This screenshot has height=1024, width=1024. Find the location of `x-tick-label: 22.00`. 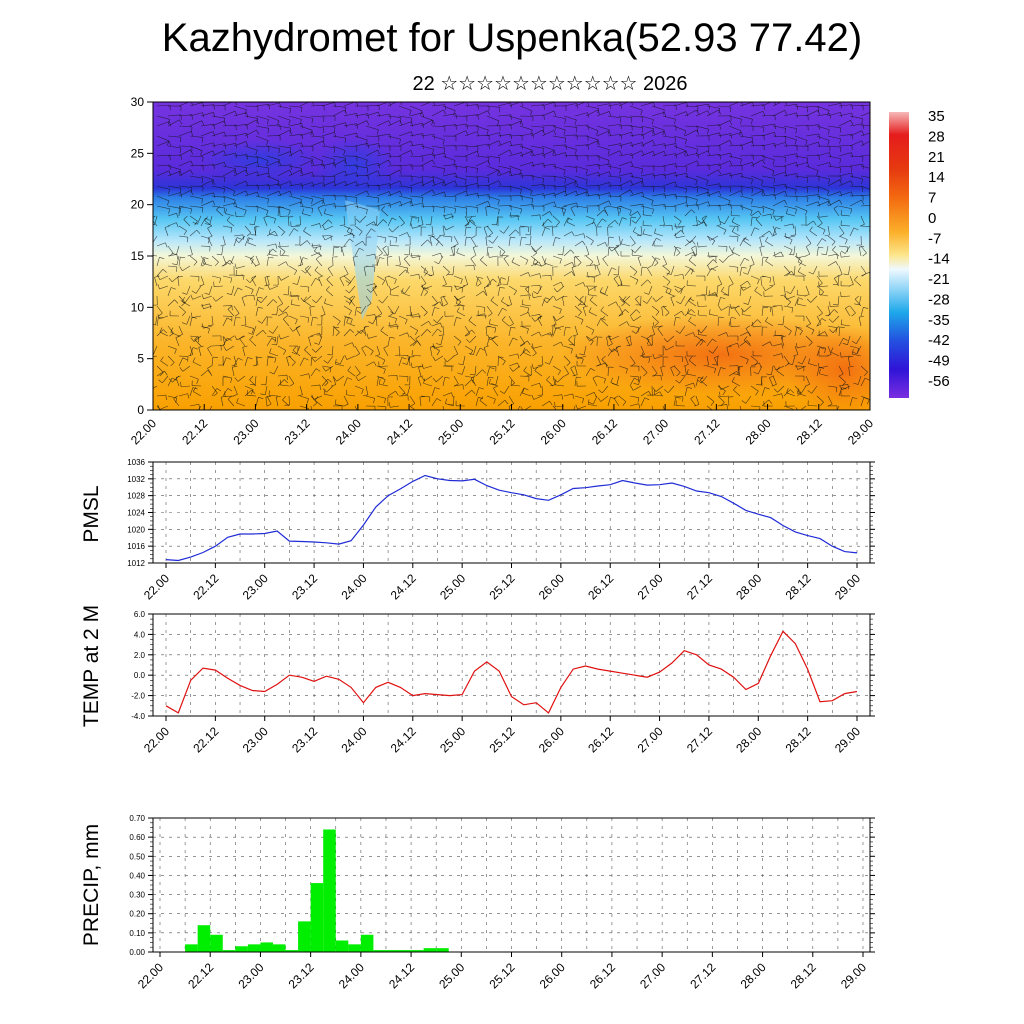

x-tick-label: 22.00 is located at coordinates (143, 431).